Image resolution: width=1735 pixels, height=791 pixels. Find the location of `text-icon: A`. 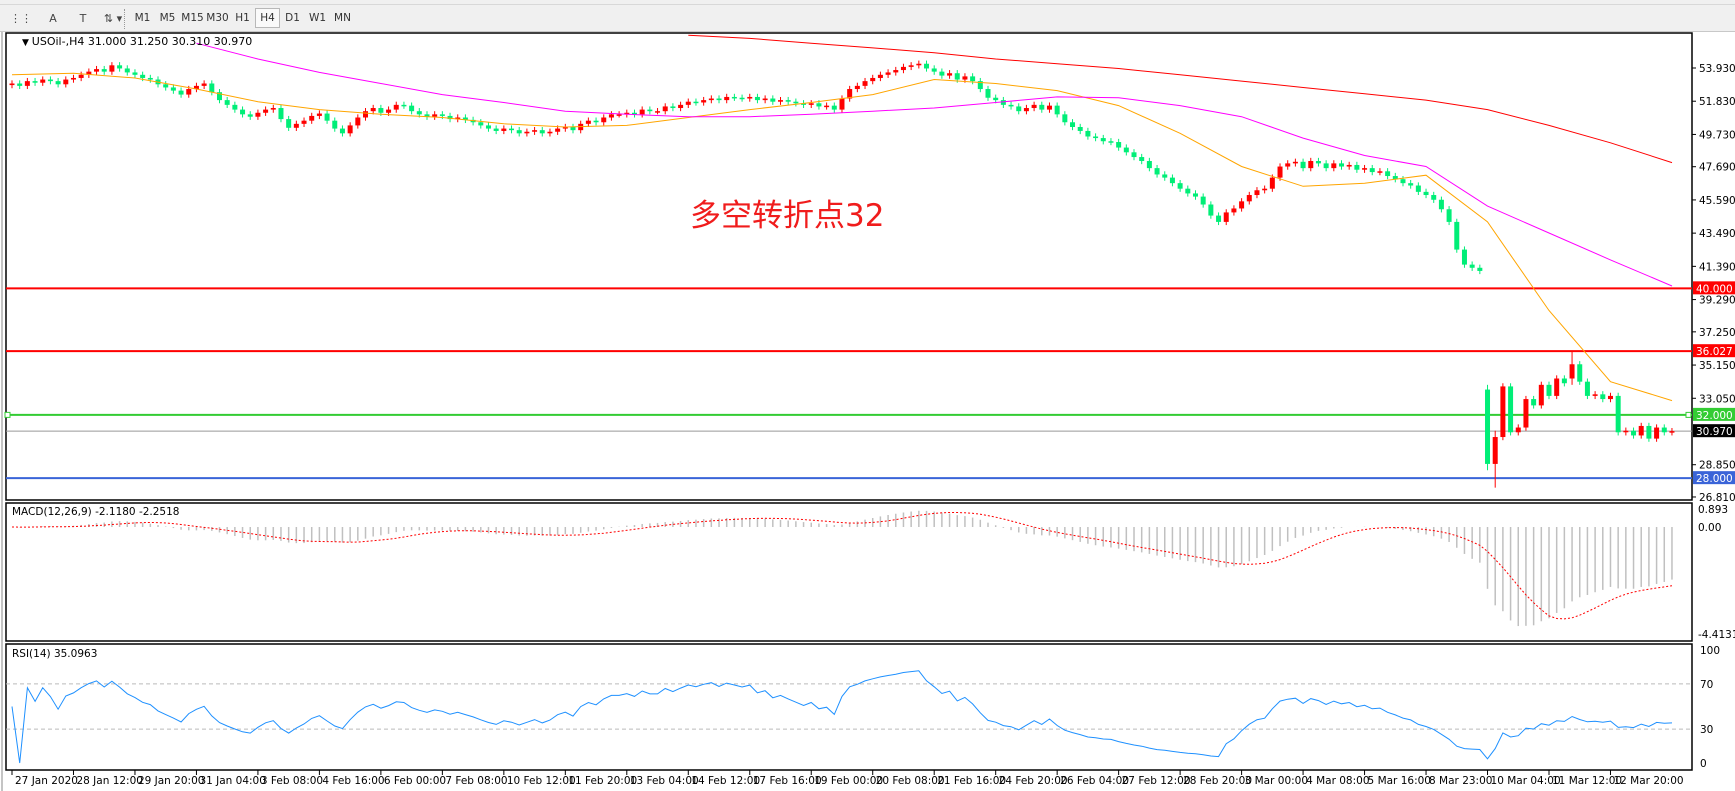

text-icon: A is located at coordinates (53, 18).